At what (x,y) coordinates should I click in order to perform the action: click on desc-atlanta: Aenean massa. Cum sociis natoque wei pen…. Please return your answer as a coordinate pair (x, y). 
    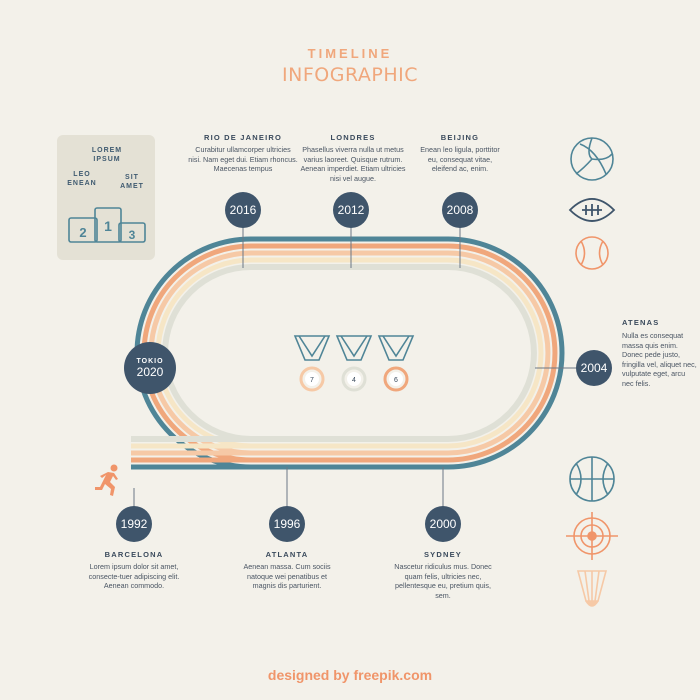
    Looking at the image, I should click on (287, 576).